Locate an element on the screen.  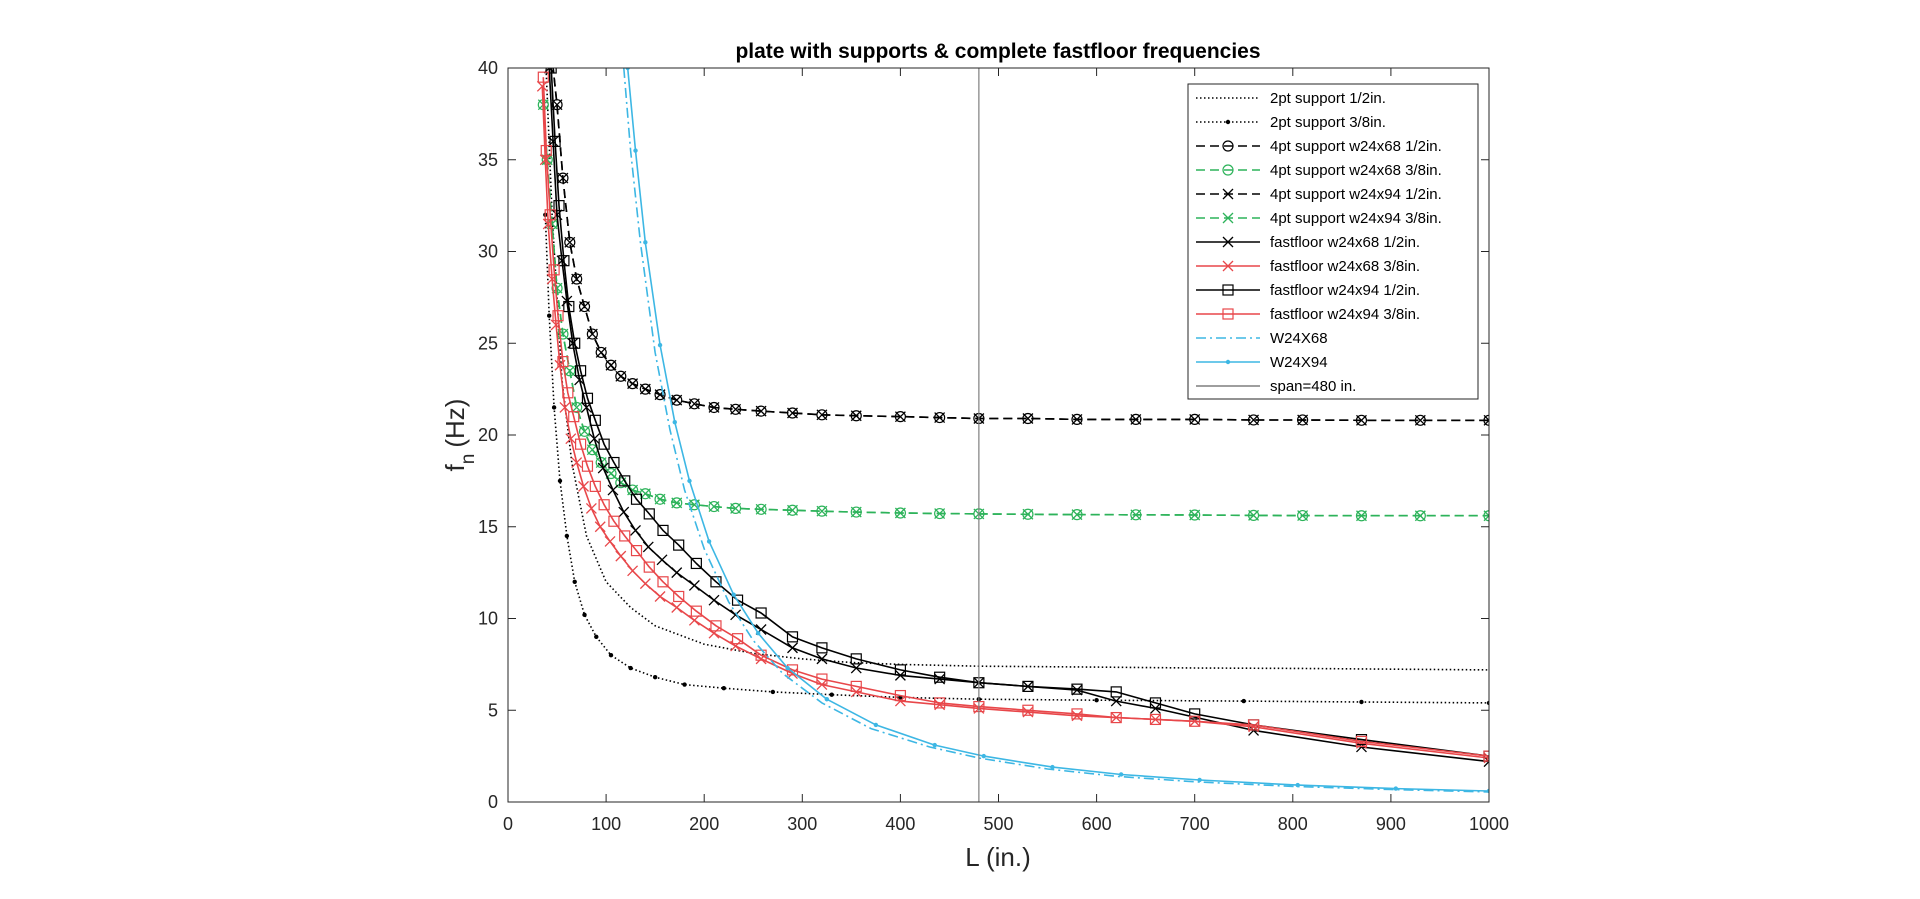
x-tick-label: 600 is located at coordinates (1097, 824).